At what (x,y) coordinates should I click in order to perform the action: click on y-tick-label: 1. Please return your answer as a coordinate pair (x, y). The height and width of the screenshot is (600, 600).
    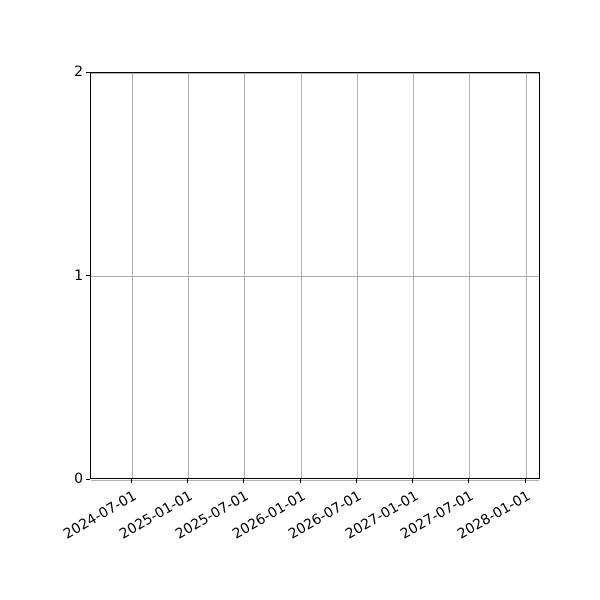
    Looking at the image, I should click on (78, 275).